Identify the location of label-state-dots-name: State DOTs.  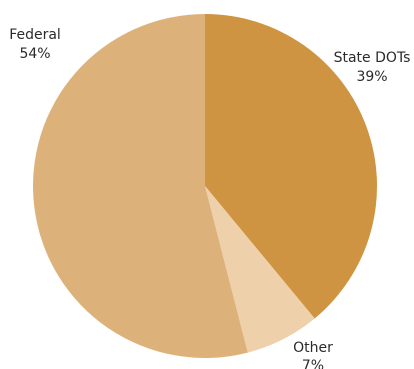
(372, 58).